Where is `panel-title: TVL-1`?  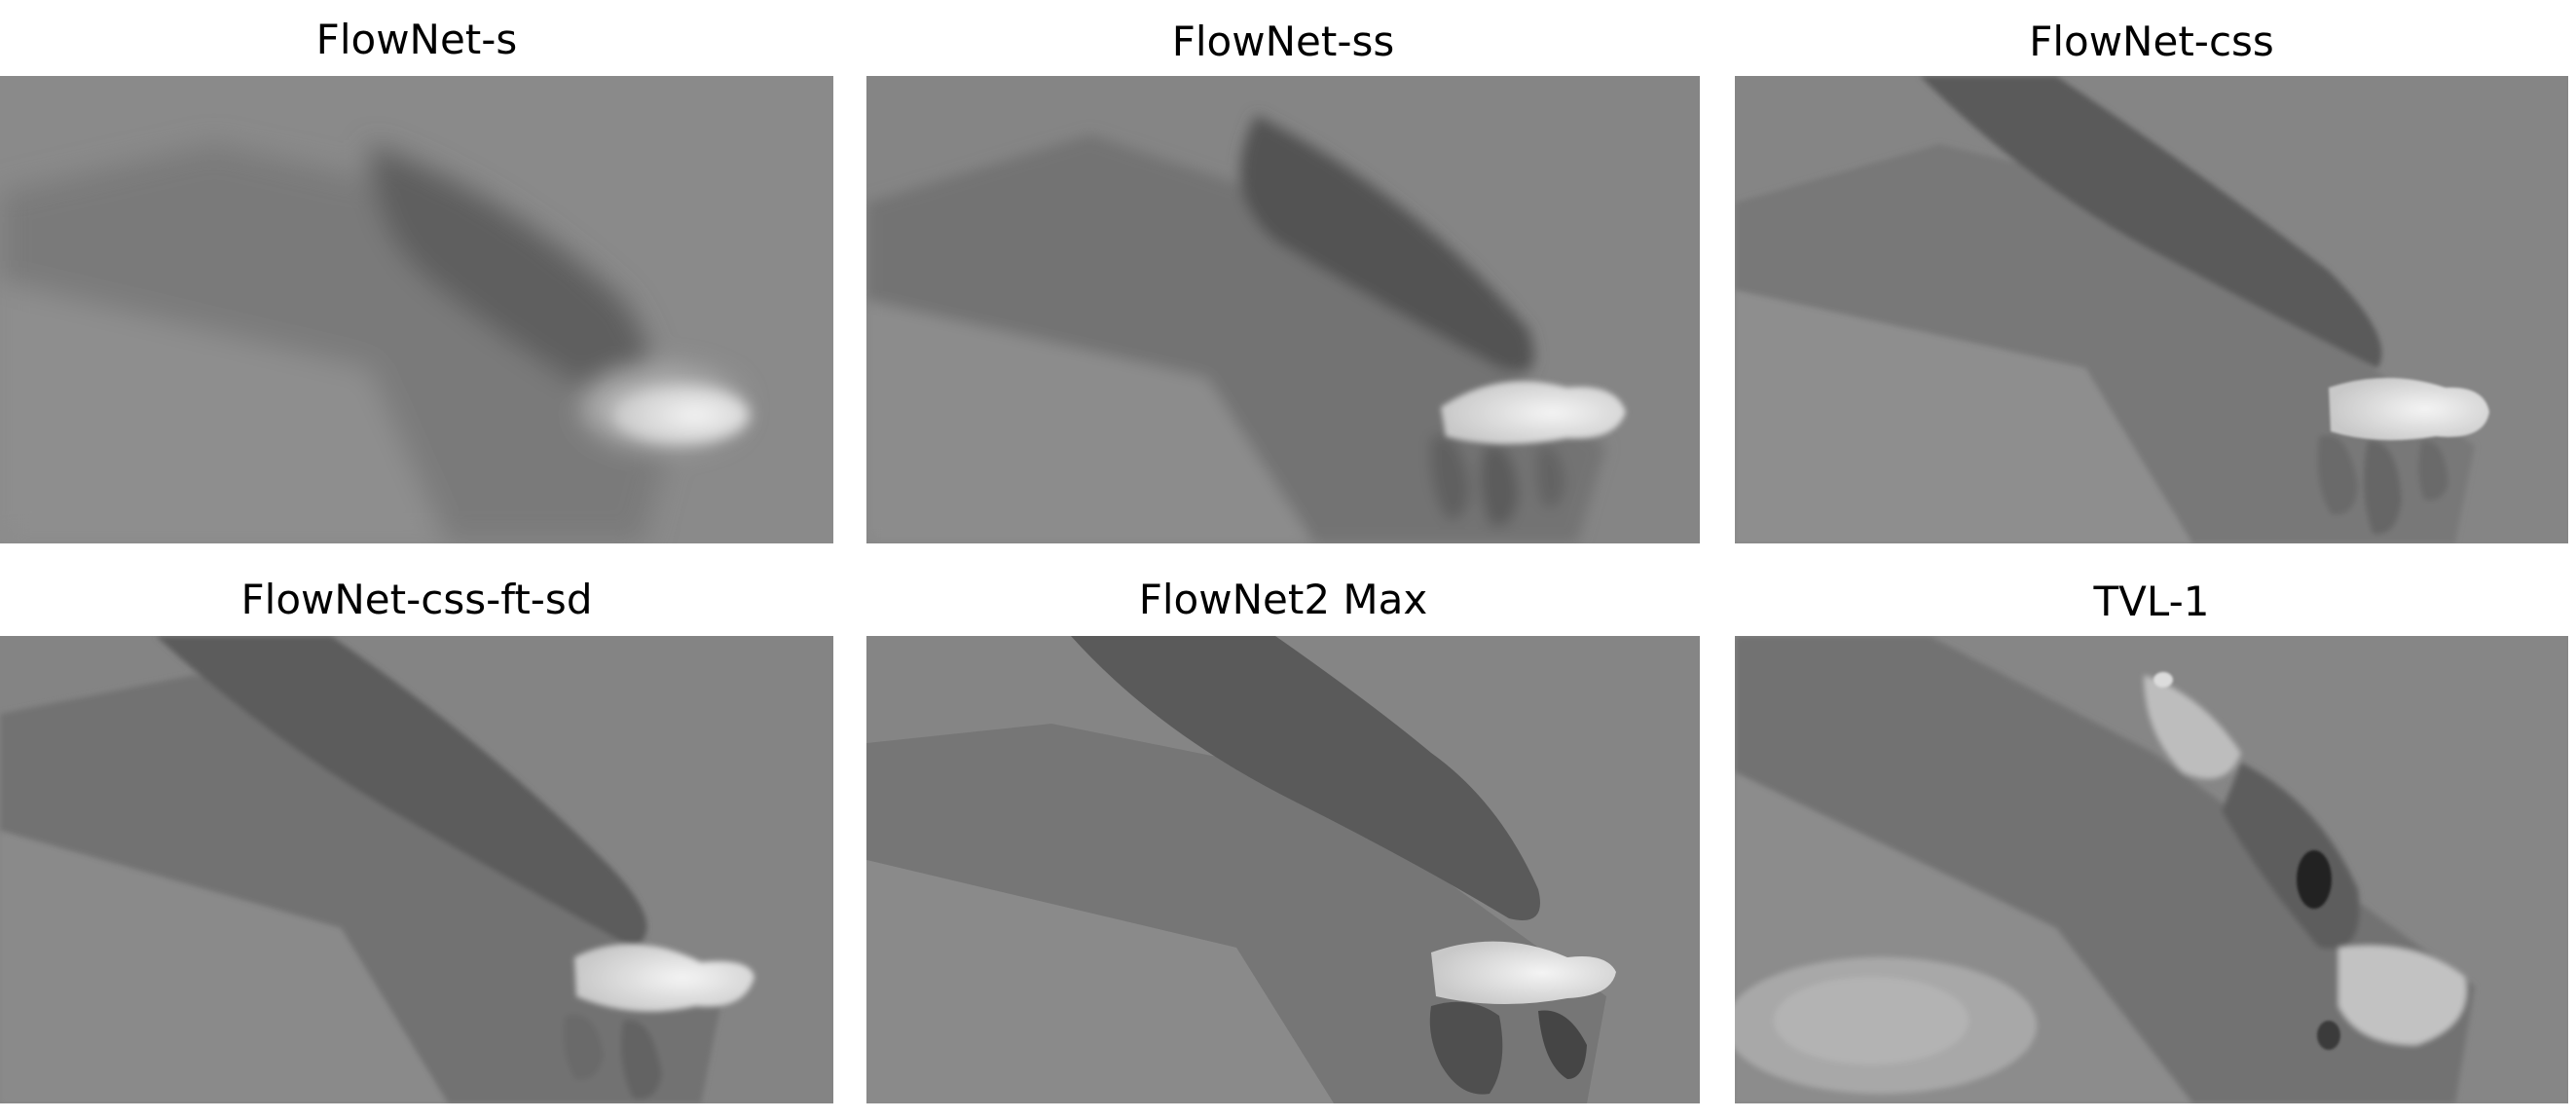
panel-title: TVL-1 is located at coordinates (2151, 601).